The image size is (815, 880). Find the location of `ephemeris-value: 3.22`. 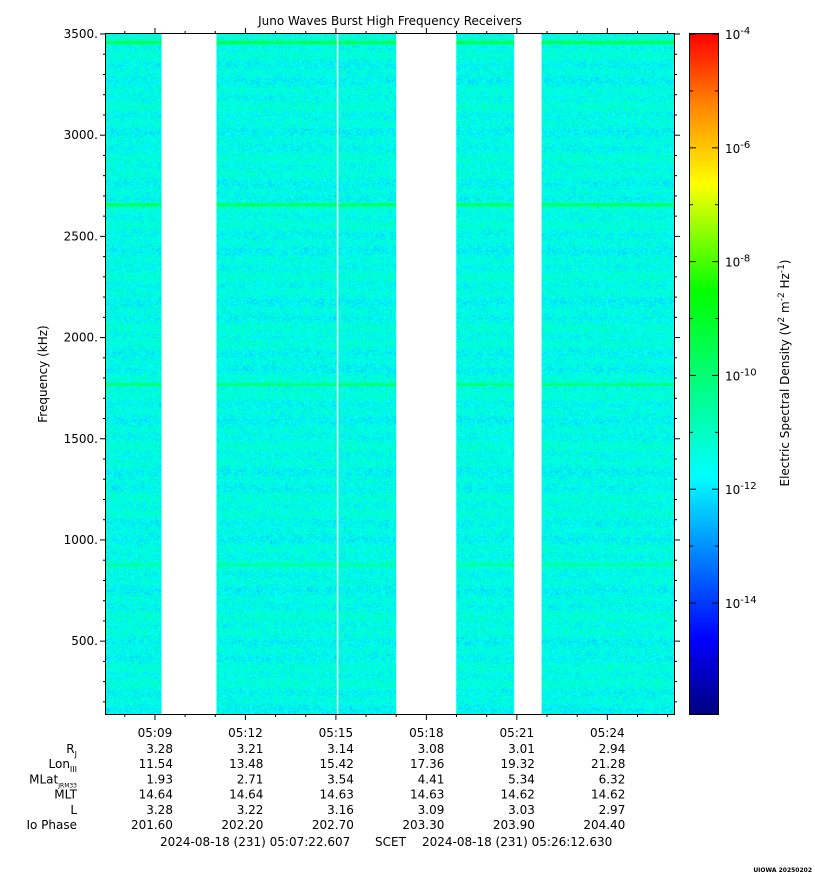

ephemeris-value: 3.22 is located at coordinates (250, 810).